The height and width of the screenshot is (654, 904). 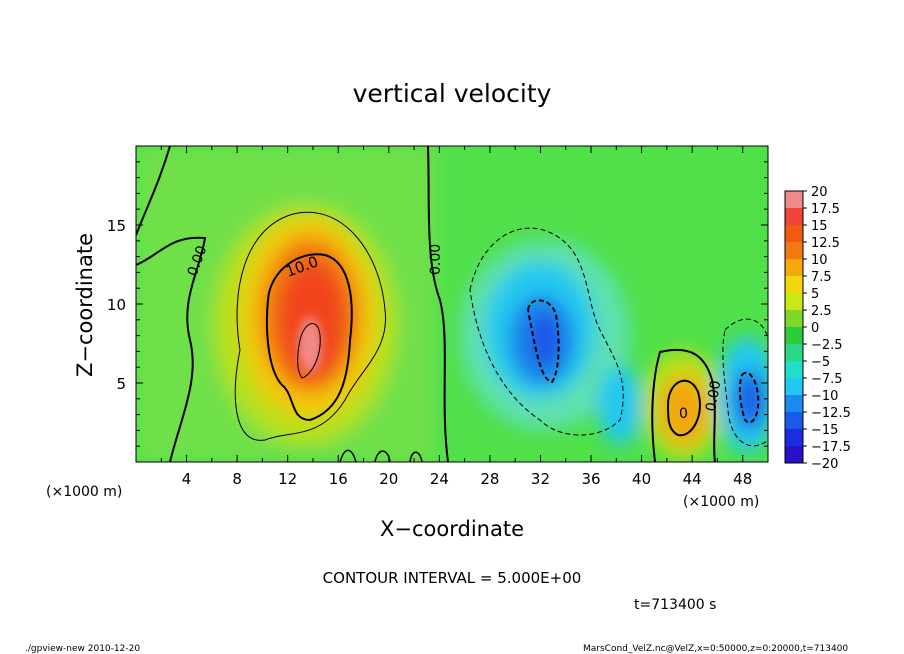 I want to click on contour-zero-left, so click(x=171, y=349).